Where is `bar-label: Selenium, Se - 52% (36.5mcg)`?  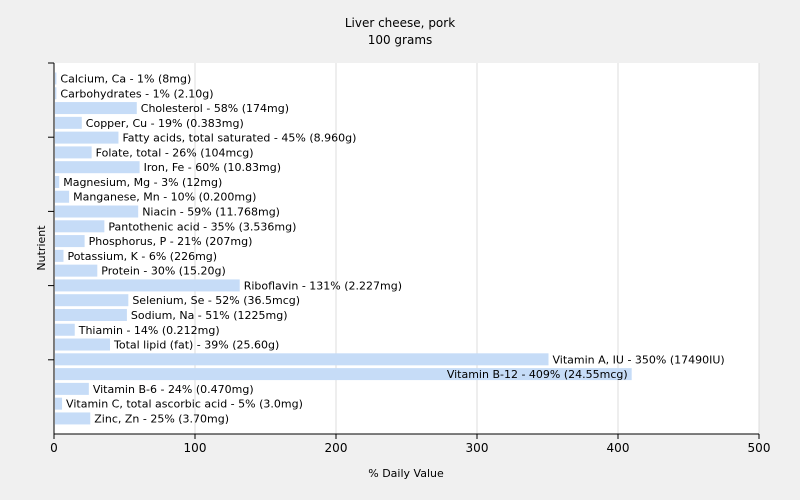
bar-label: Selenium, Se - 52% (36.5mcg) is located at coordinates (216, 300).